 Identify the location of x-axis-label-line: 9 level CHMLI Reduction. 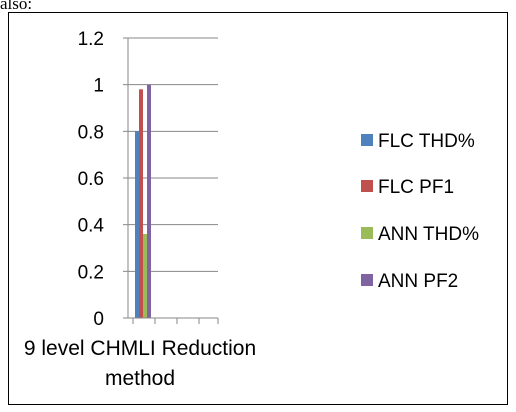
(140, 348).